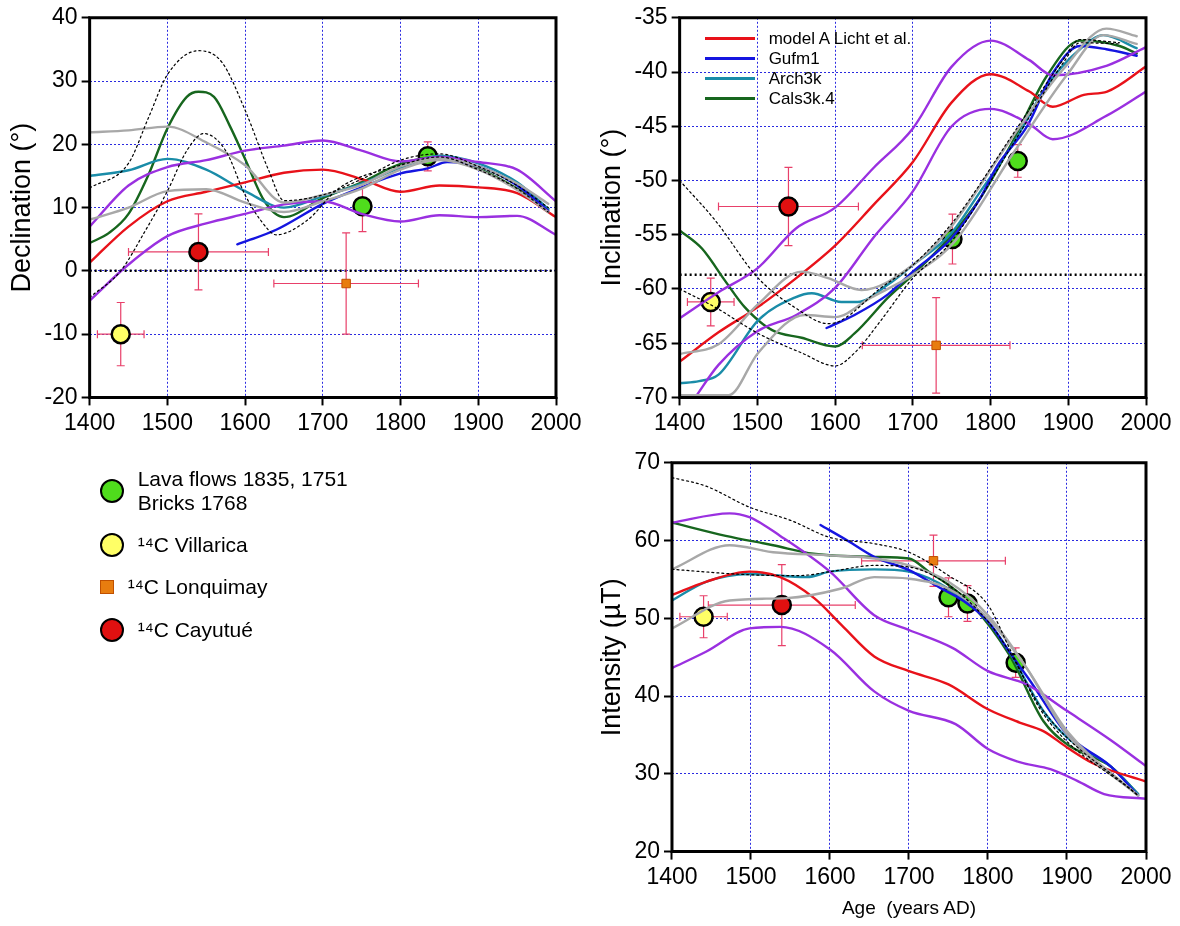 Image resolution: width=1180 pixels, height=926 pixels. Describe the element at coordinates (840, 38) in the screenshot. I see `legend-label: model A Licht et al.` at that location.